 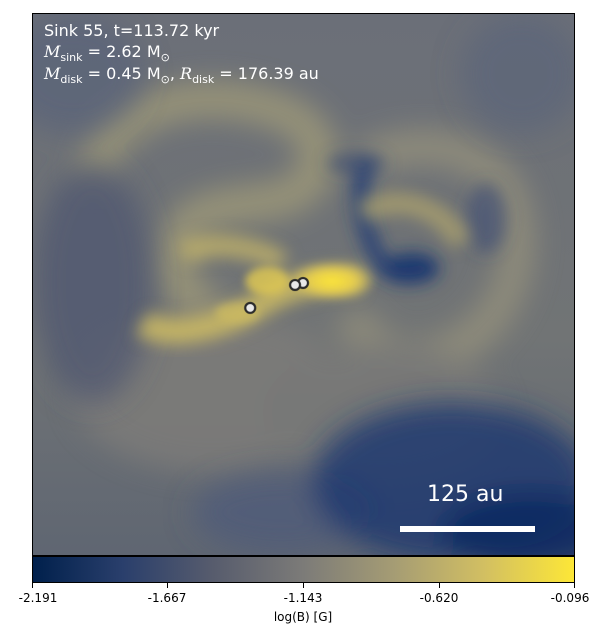 I want to click on title-line: Sink 55, t=113.72 kyr, so click(x=132, y=30).